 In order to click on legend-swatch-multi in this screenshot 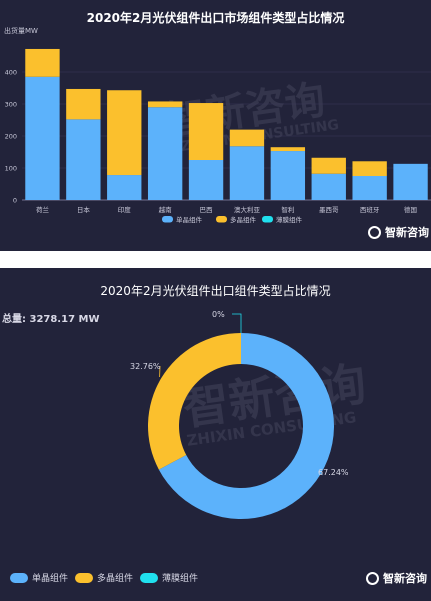, I will do `click(84, 578)`.